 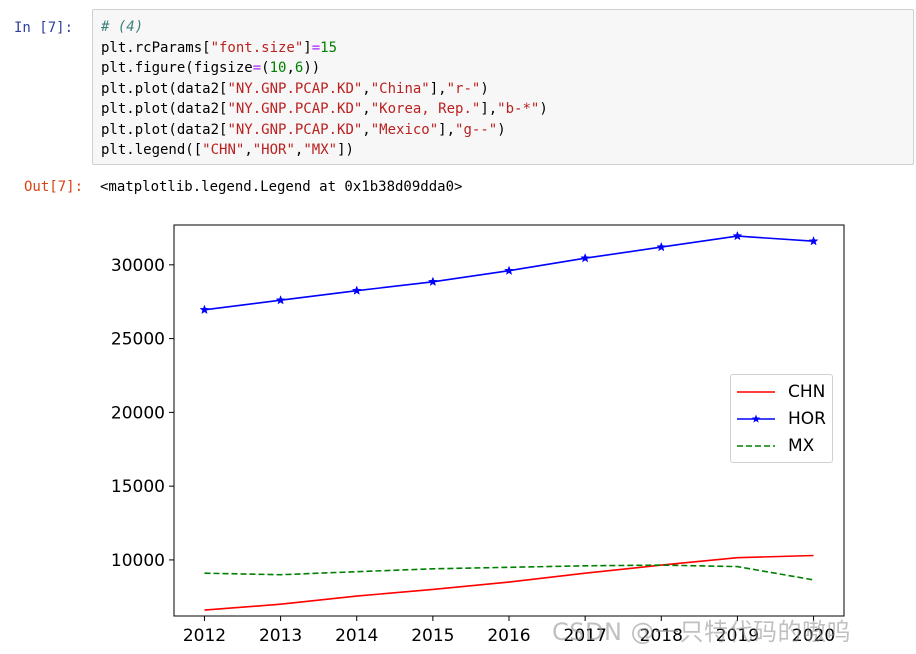 What do you see at coordinates (476, 129) in the screenshot?
I see `code-token: "g--"` at bounding box center [476, 129].